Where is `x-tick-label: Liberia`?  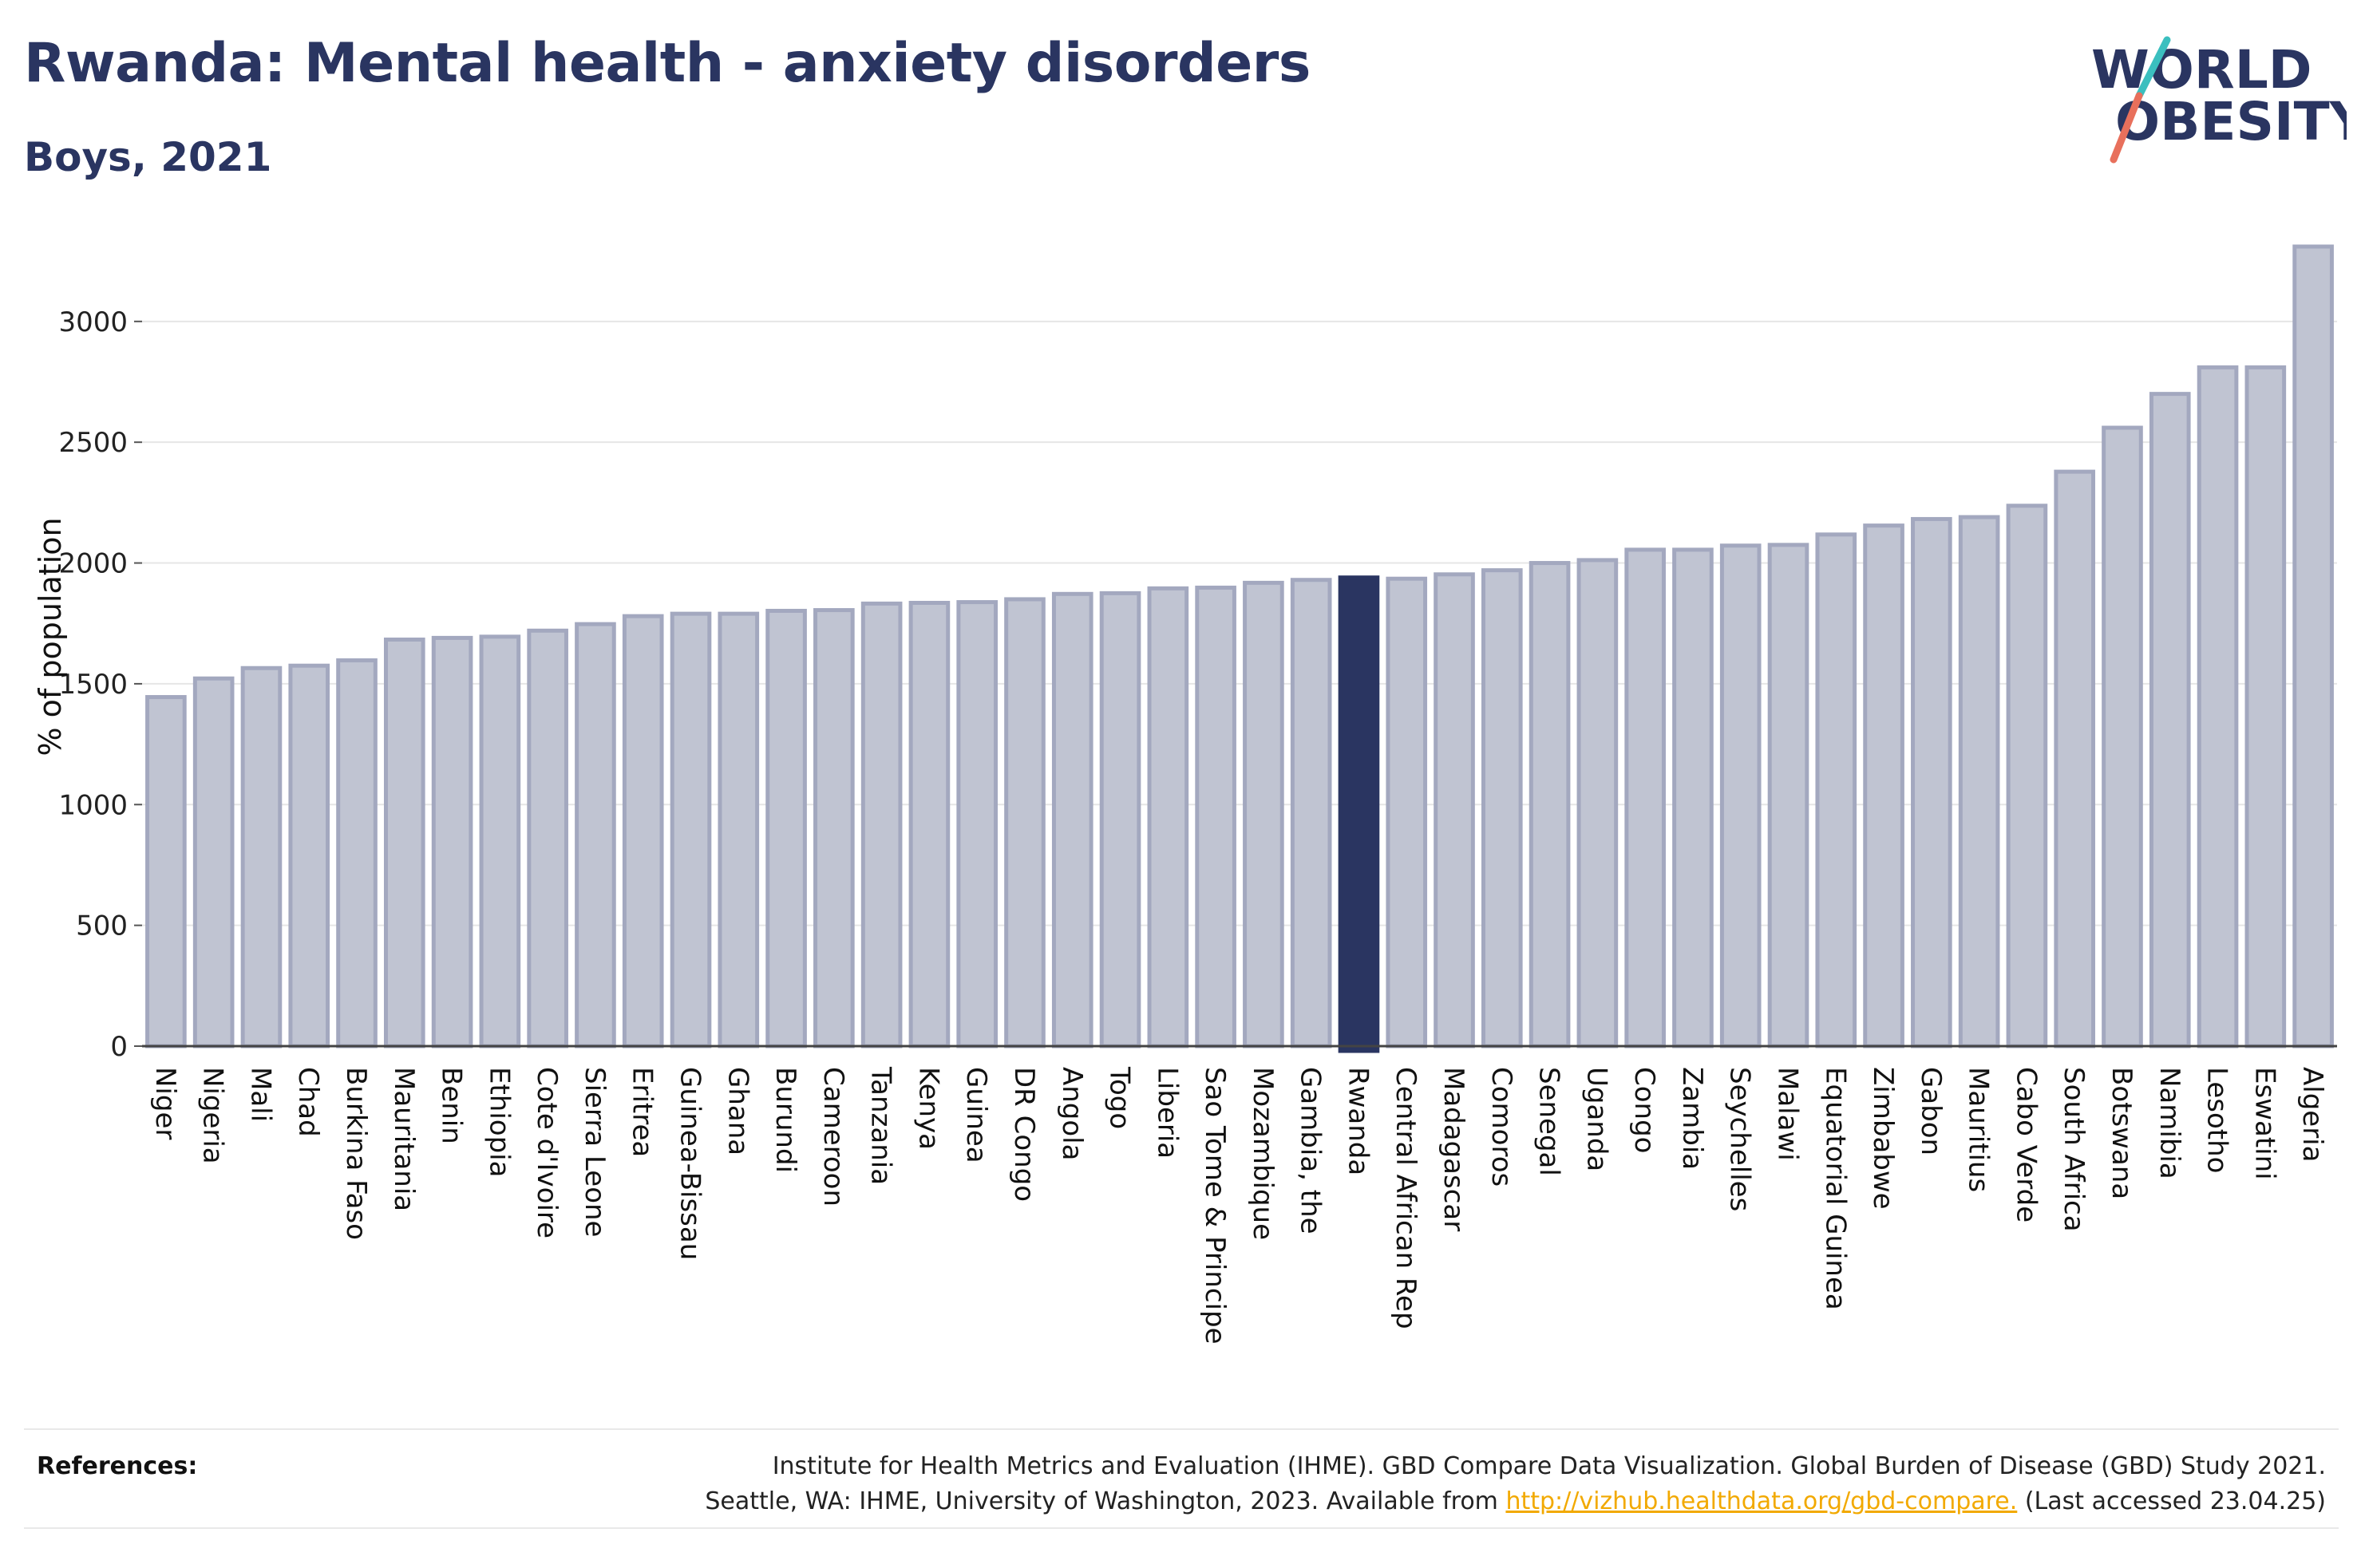
x-tick-label: Liberia is located at coordinates (1167, 1113).